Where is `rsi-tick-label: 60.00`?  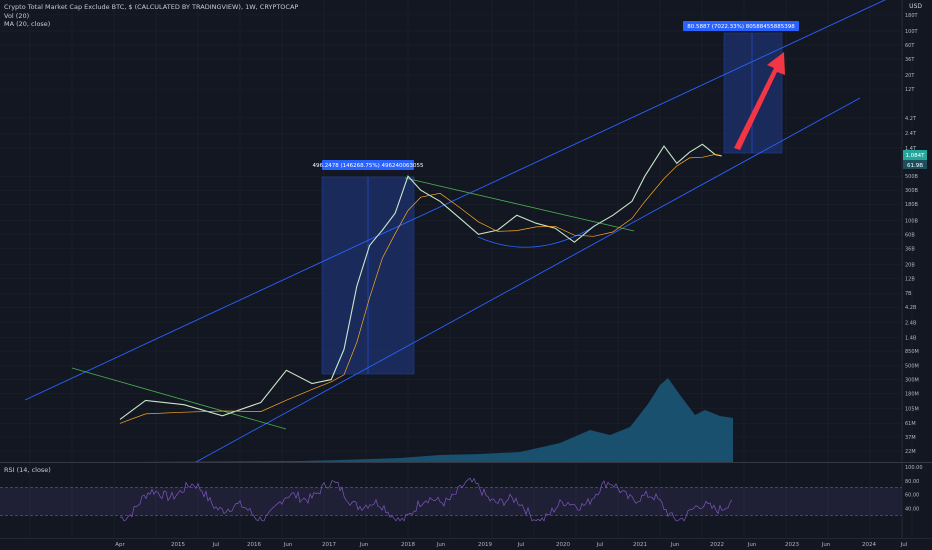
rsi-tick-label: 60.00 is located at coordinates (912, 496).